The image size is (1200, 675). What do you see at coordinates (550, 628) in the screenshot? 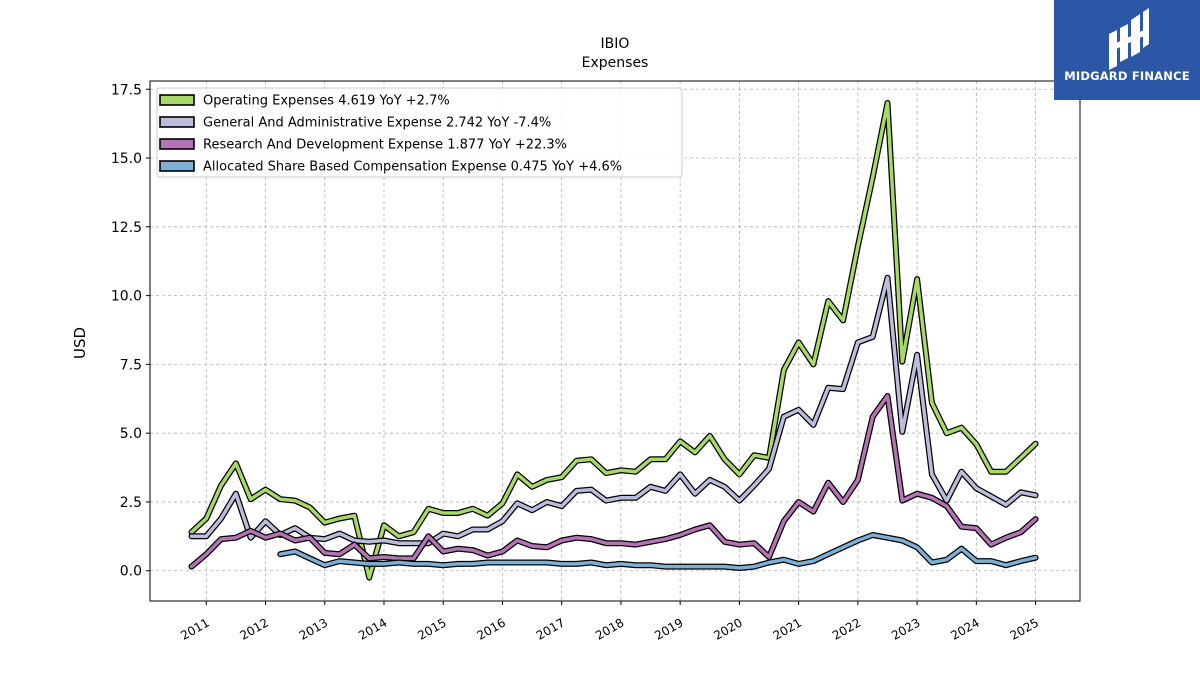
I see `x-tick-label: 2017` at bounding box center [550, 628].